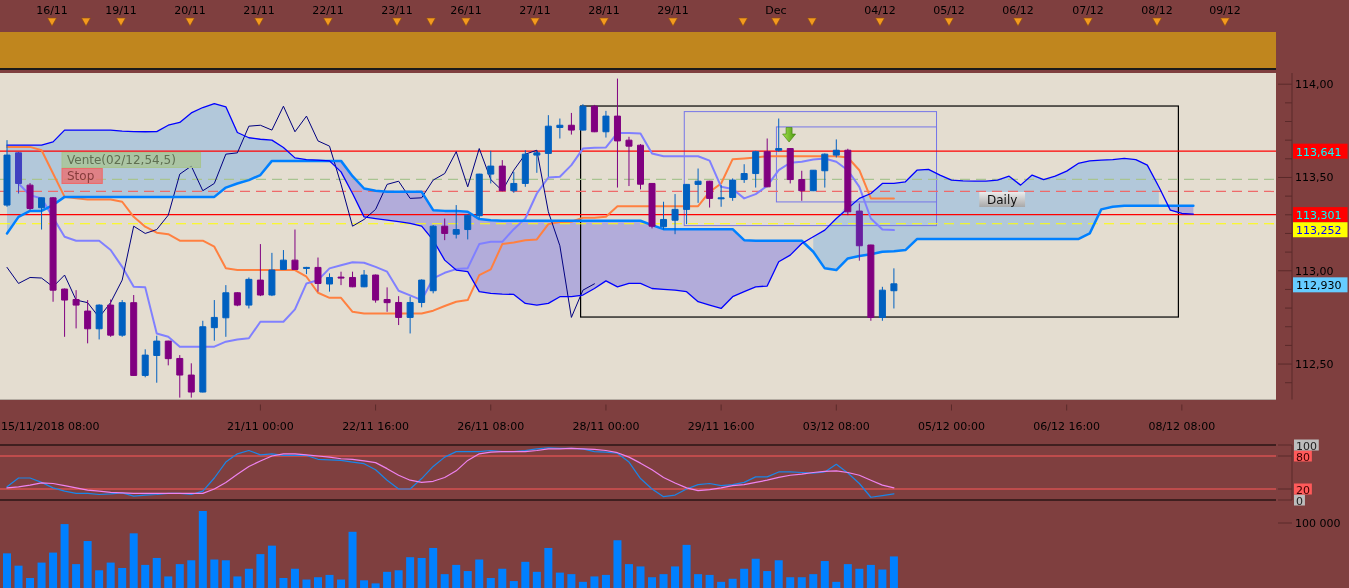 The width and height of the screenshot is (1349, 588). Describe the element at coordinates (52, 10) in the screenshot. I see `text: 16/11` at that location.